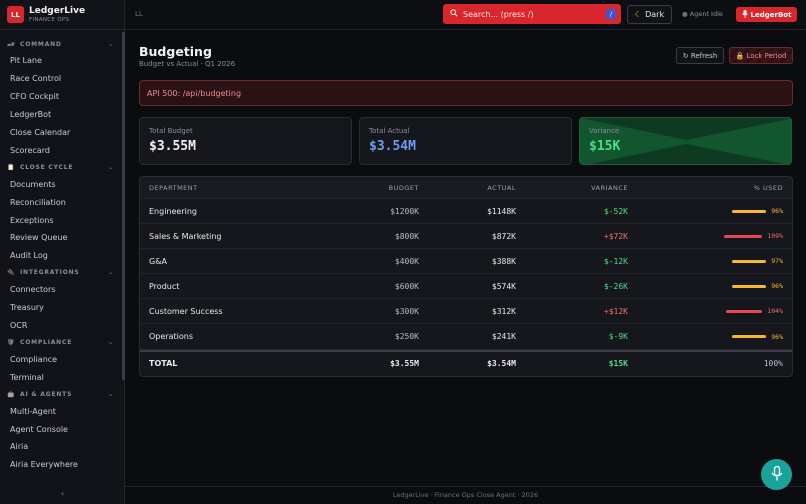  What do you see at coordinates (466, 337) in the screenshot?
I see `table-row: Operations $250K $241K $-9K 96%` at bounding box center [466, 337].